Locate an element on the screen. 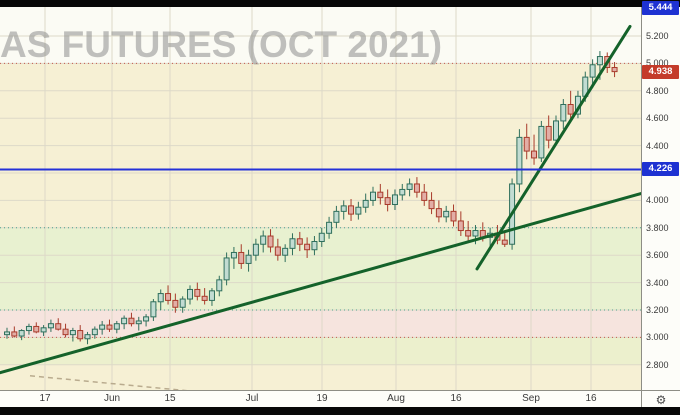  last-price-badge: 4.938 is located at coordinates (660, 71).